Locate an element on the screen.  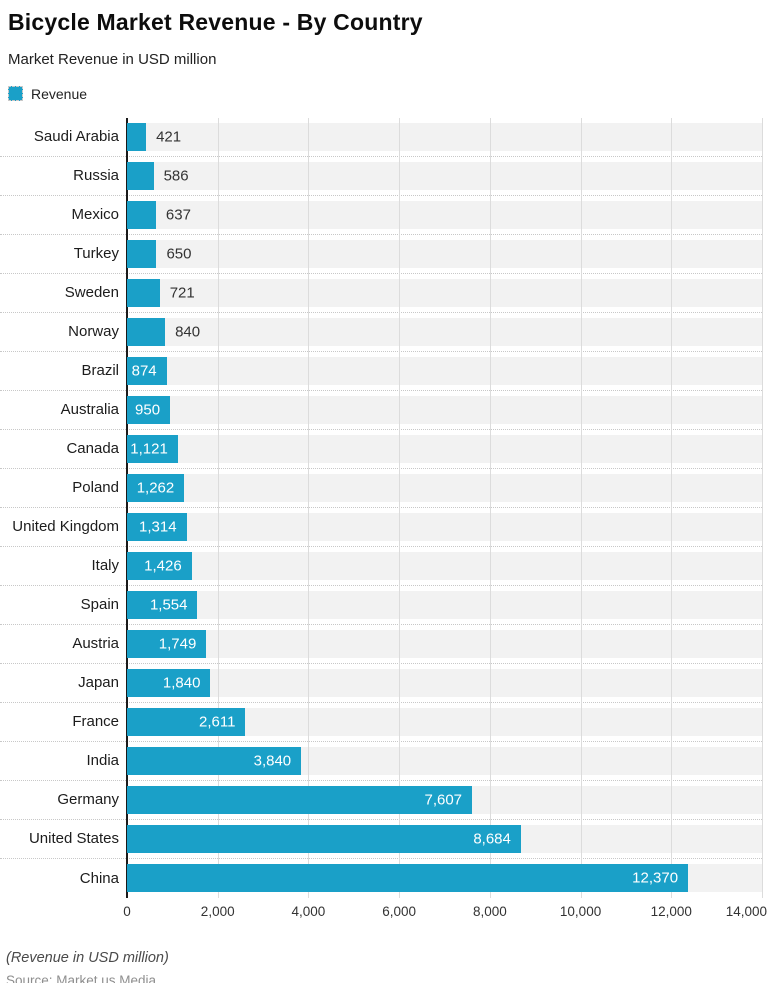
category-label: Saudi Arabia is located at coordinates (76, 137).